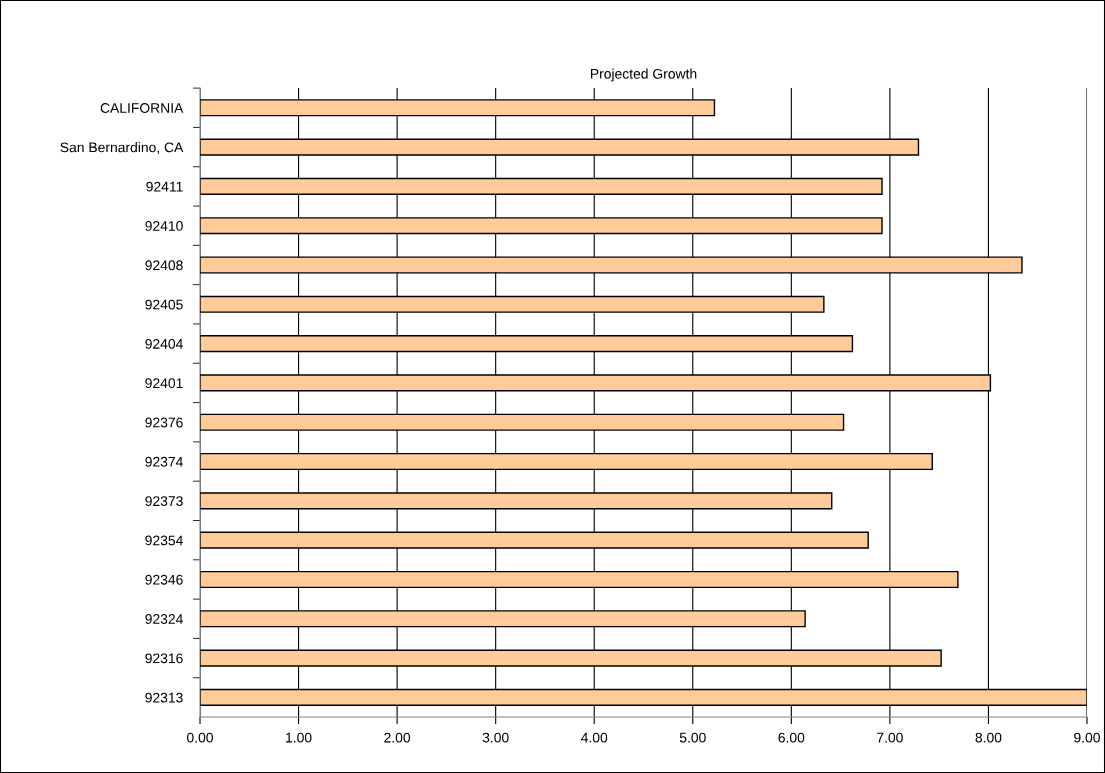 This screenshot has height=773, width=1105. What do you see at coordinates (988, 737) in the screenshot?
I see `x-tick-label: 8.00` at bounding box center [988, 737].